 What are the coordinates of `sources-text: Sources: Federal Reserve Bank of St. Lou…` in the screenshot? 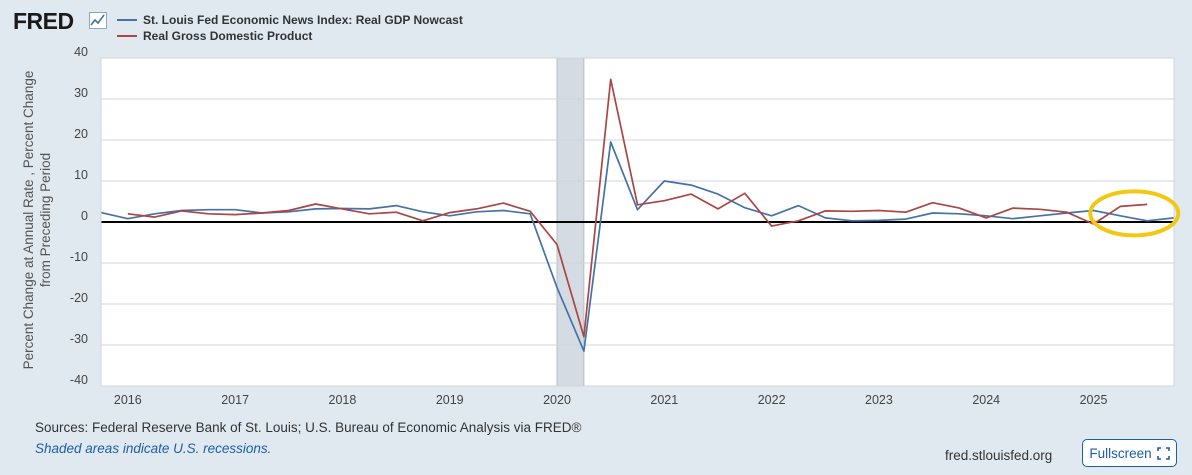 It's located at (308, 427).